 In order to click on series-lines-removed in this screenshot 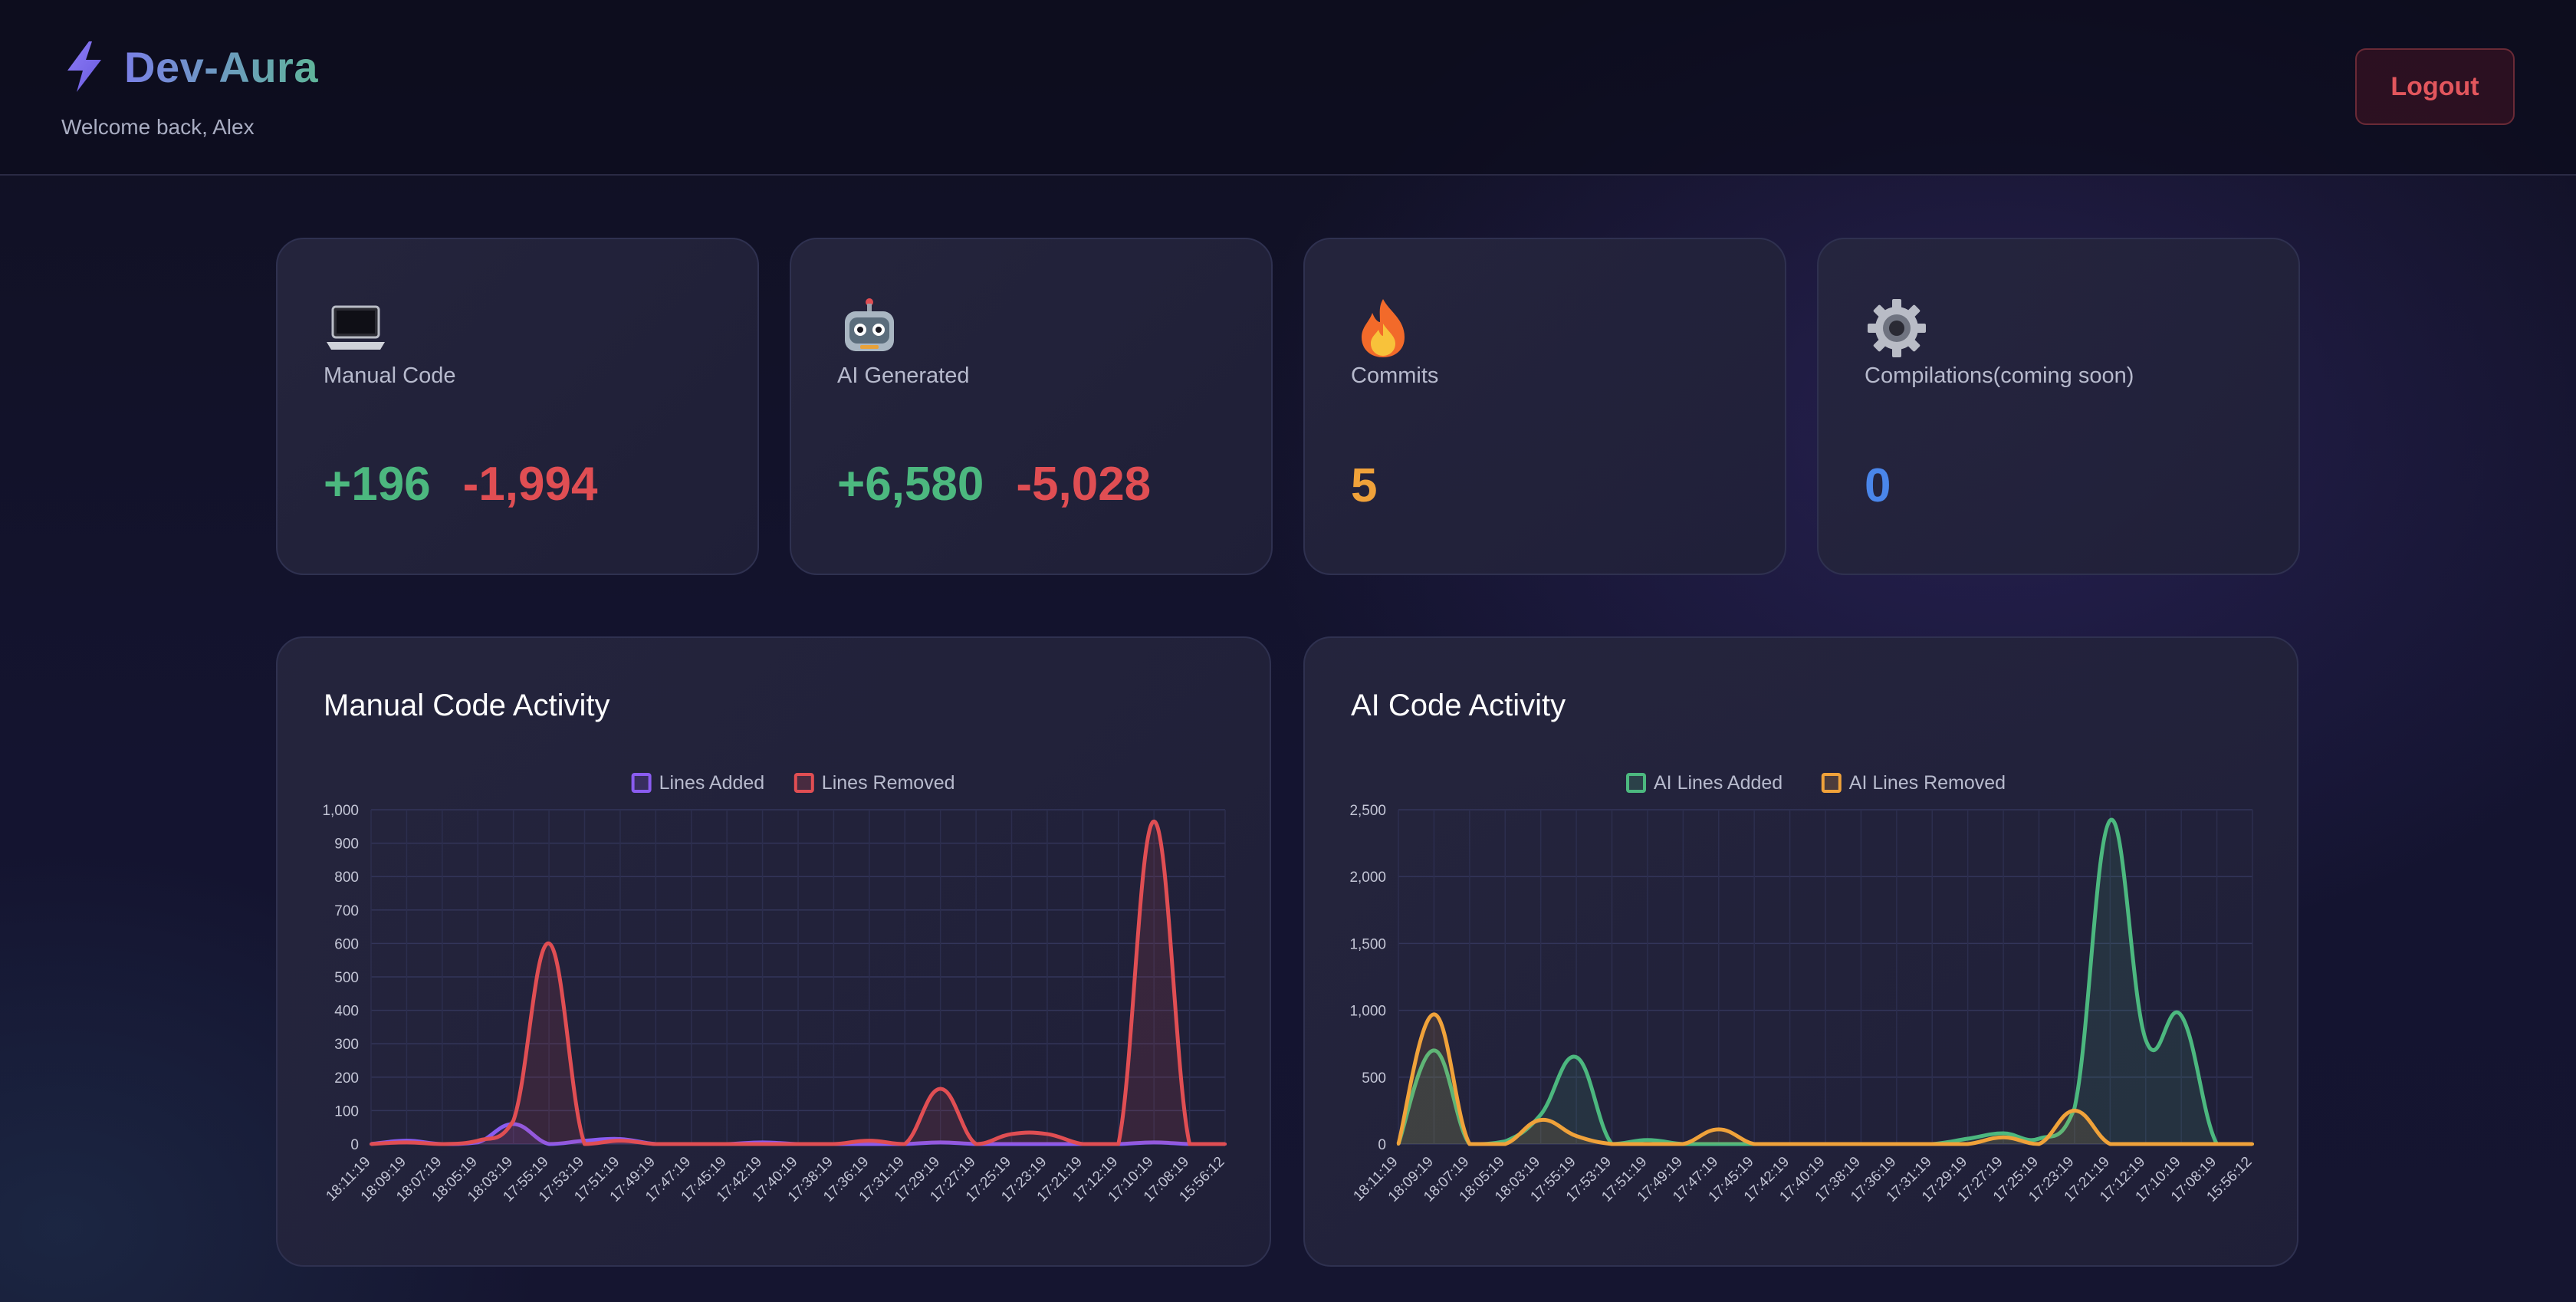, I will do `click(798, 983)`.